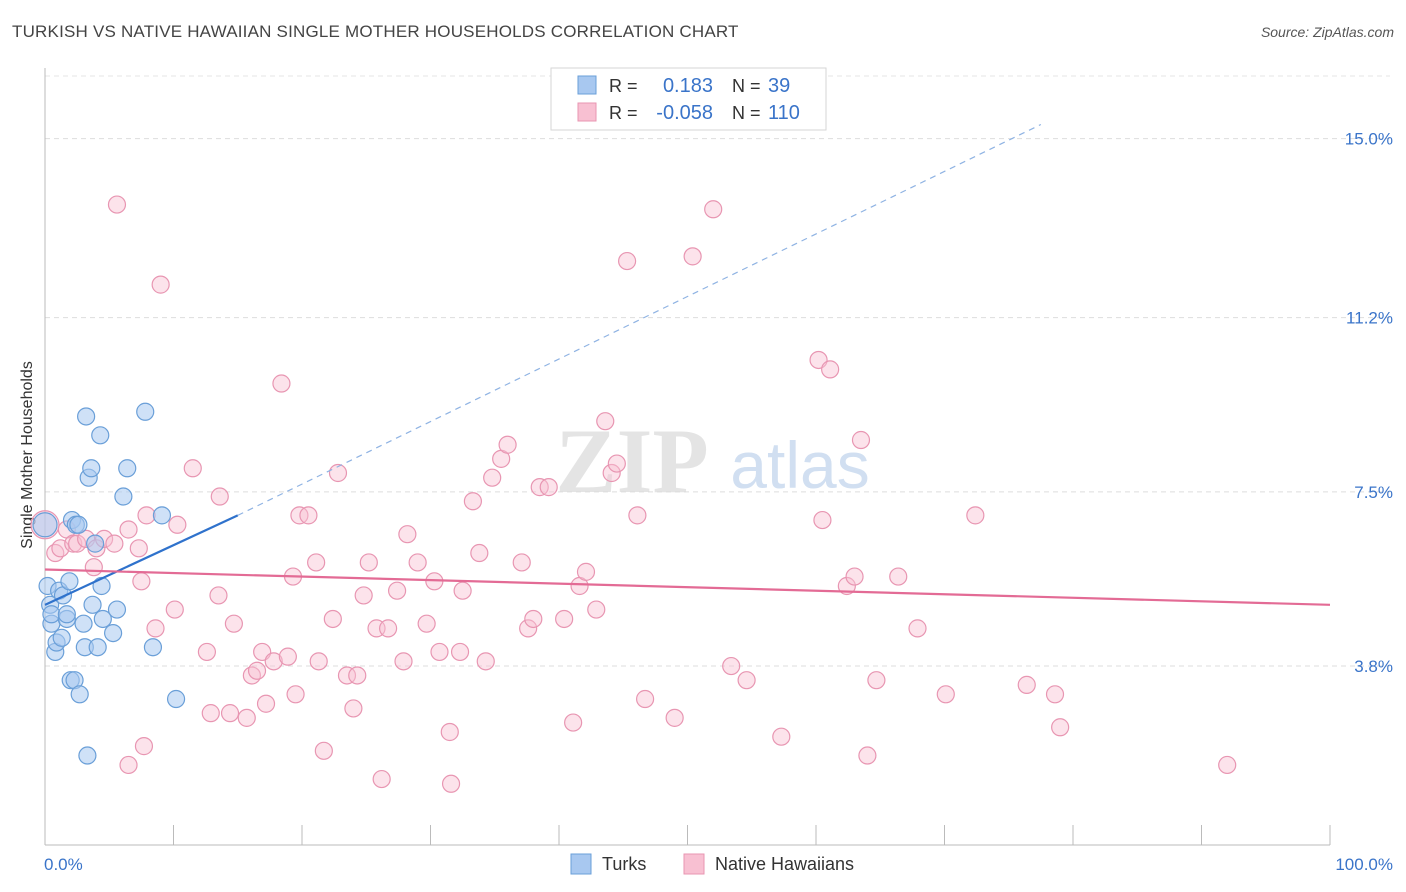 Image resolution: width=1406 pixels, height=892 pixels. What do you see at coordinates (684, 113) in the screenshot?
I see `r-value: -0.058` at bounding box center [684, 113].